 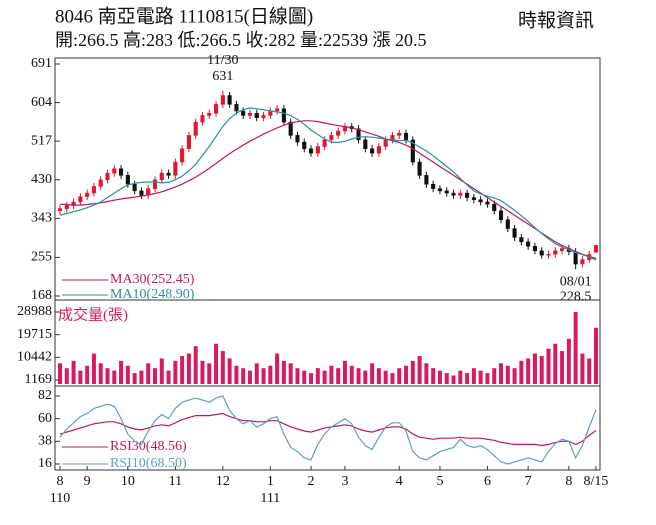 What do you see at coordinates (148, 446) in the screenshot?
I see `legend-label: RSI30(48.56)` at bounding box center [148, 446].